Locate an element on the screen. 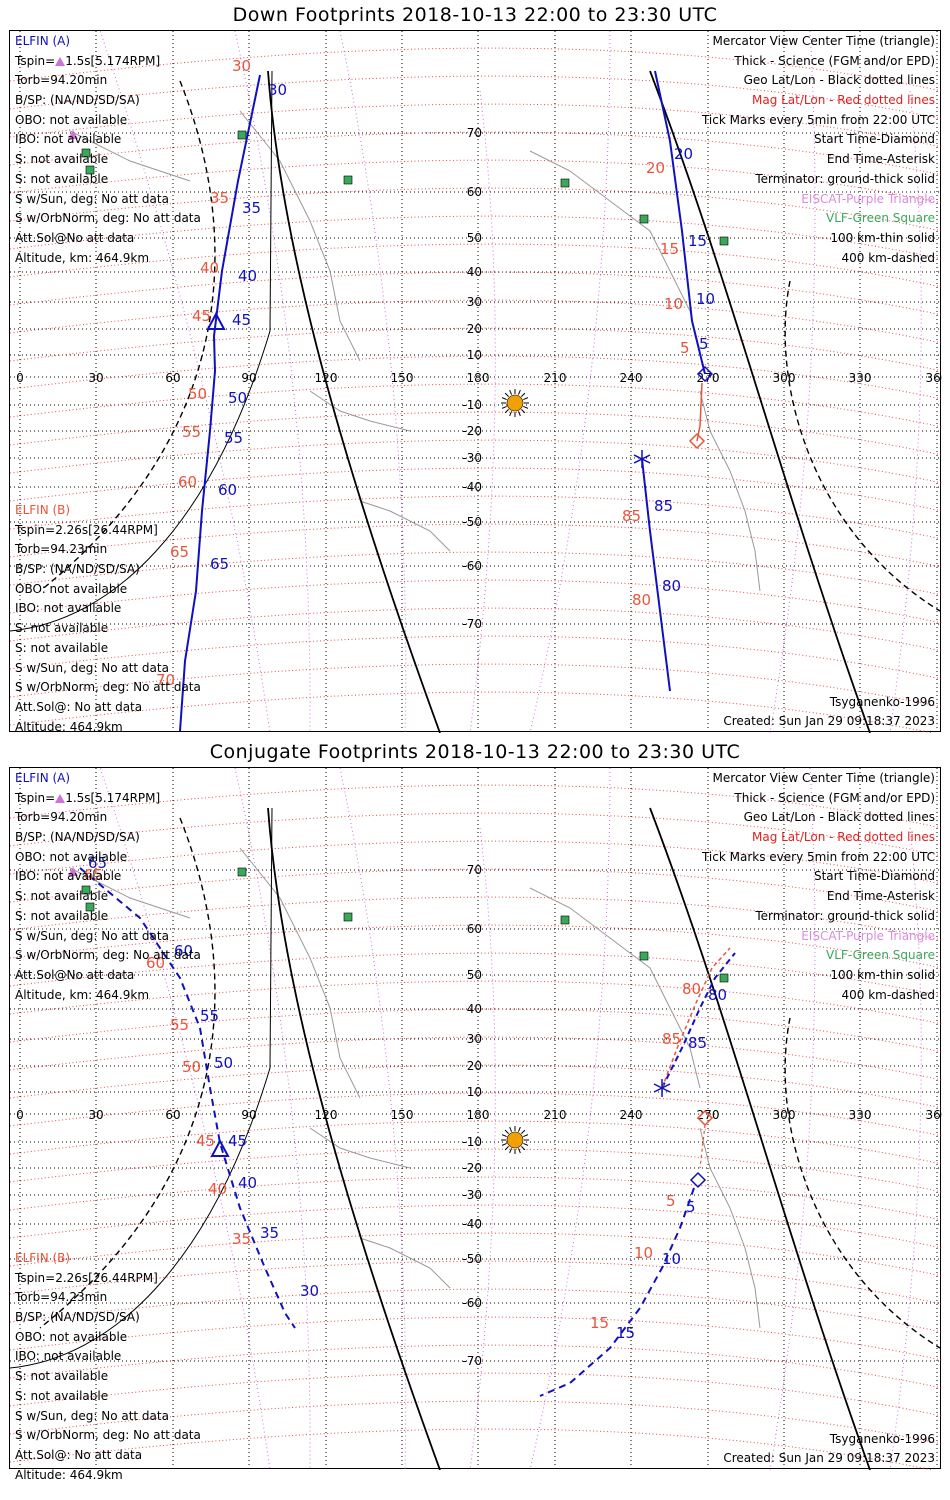 This screenshot has width=950, height=1500. elfin-c-mag-track is located at coordinates (702, 1146).